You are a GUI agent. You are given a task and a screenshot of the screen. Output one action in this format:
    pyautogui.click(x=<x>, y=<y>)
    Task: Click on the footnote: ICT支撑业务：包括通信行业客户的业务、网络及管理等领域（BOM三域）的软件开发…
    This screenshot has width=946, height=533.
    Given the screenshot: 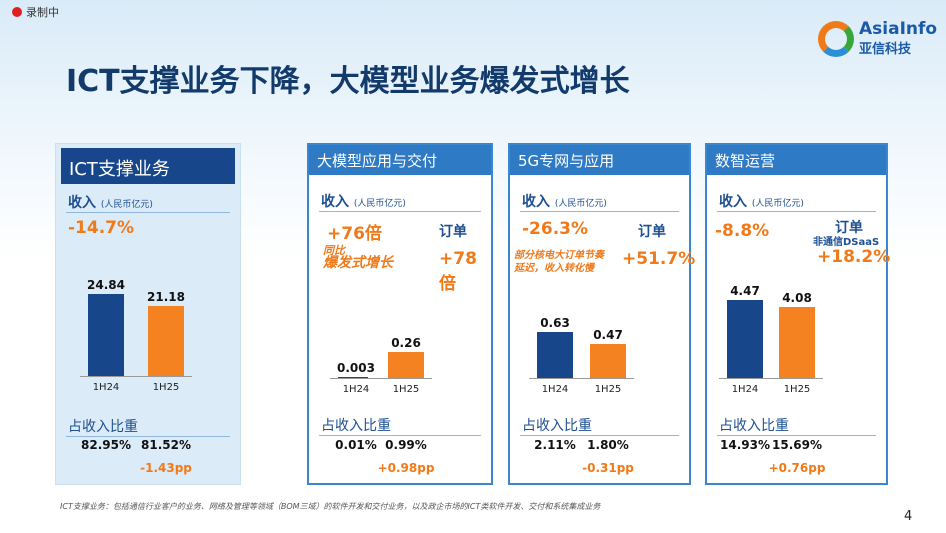 What is the action you would take?
    pyautogui.click(x=330, y=506)
    